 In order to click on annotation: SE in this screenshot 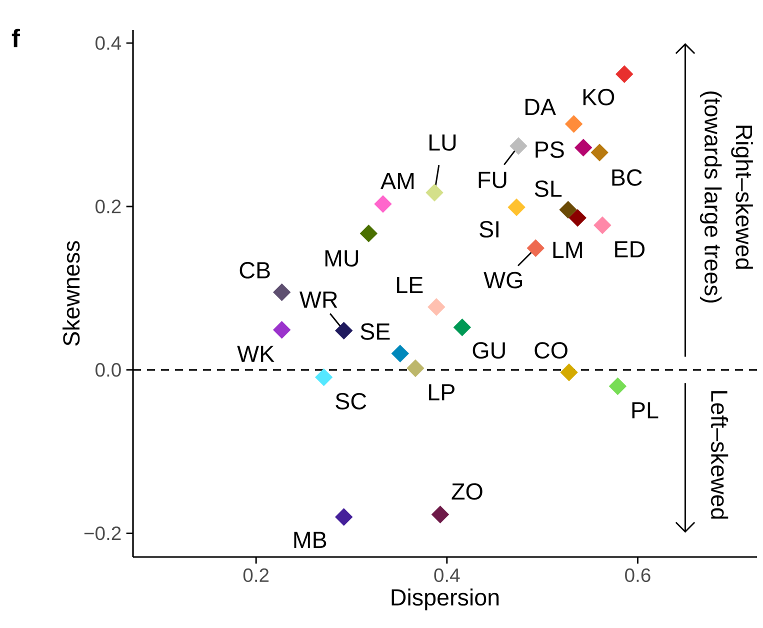, I will do `click(375, 331)`.